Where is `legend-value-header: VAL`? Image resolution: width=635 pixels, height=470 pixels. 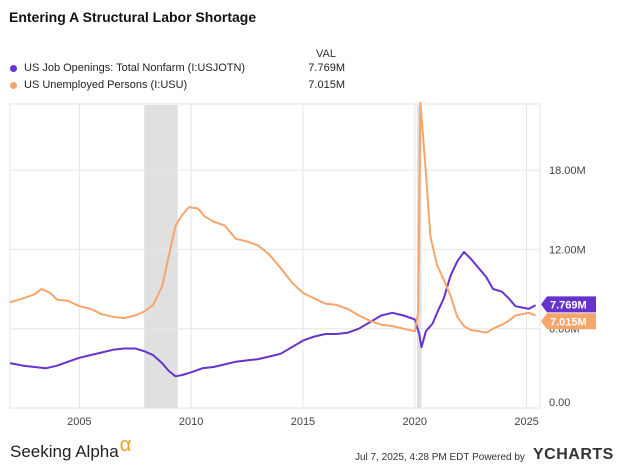
legend-value-header: VAL is located at coordinates (326, 54).